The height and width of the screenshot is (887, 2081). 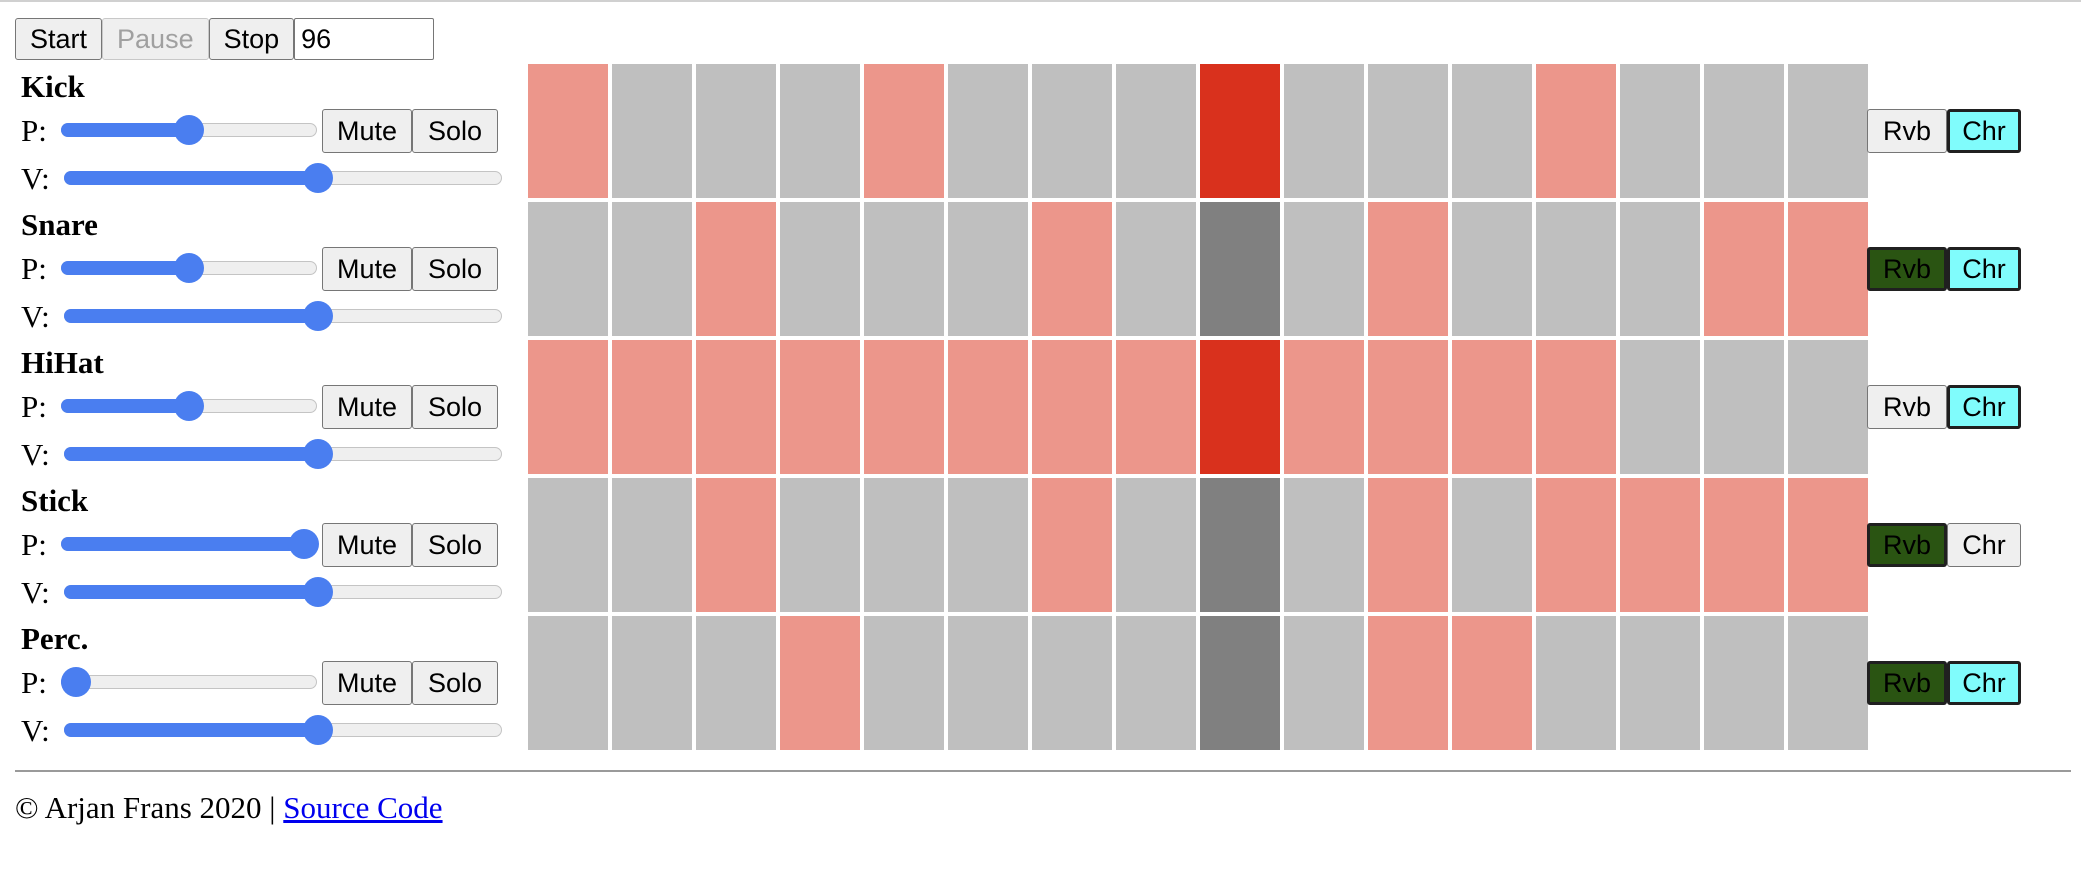 What do you see at coordinates (251, 39) in the screenshot?
I see `stop-button: Stop` at bounding box center [251, 39].